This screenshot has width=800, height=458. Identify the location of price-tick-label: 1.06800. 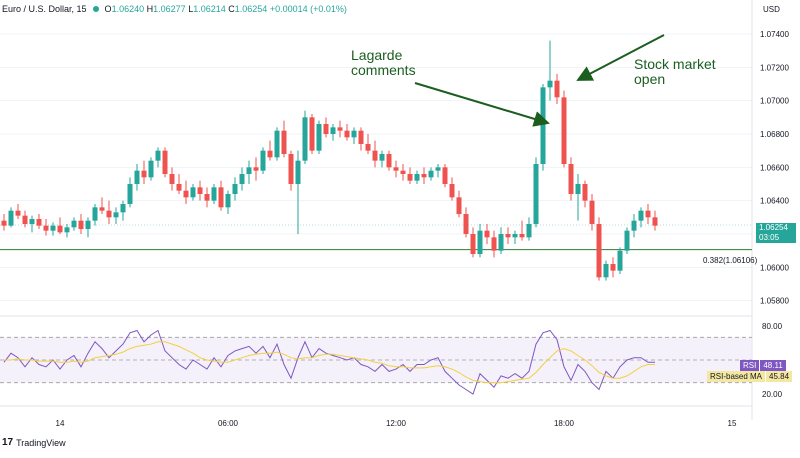
(774, 134).